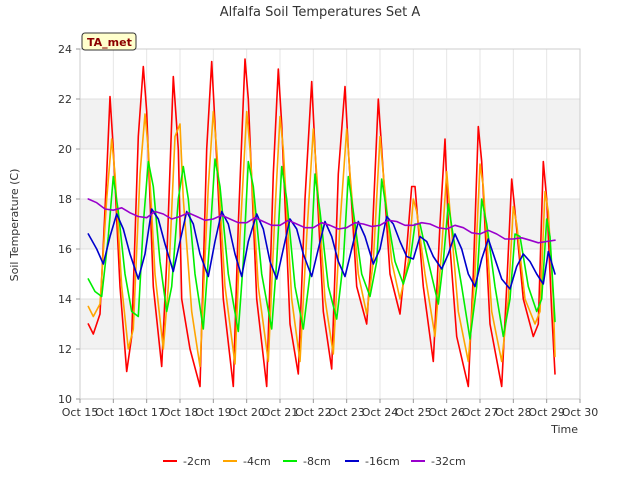 The height and width of the screenshot is (480, 640). What do you see at coordinates (65, 99) in the screenshot?
I see `y-tick-label: 22` at bounding box center [65, 99].